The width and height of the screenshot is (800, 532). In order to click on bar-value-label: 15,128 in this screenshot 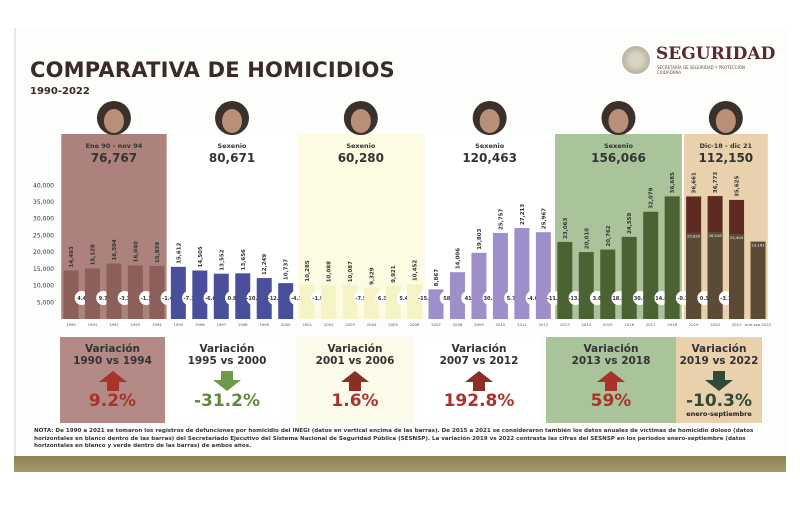, I will do `click(93, 254)`.